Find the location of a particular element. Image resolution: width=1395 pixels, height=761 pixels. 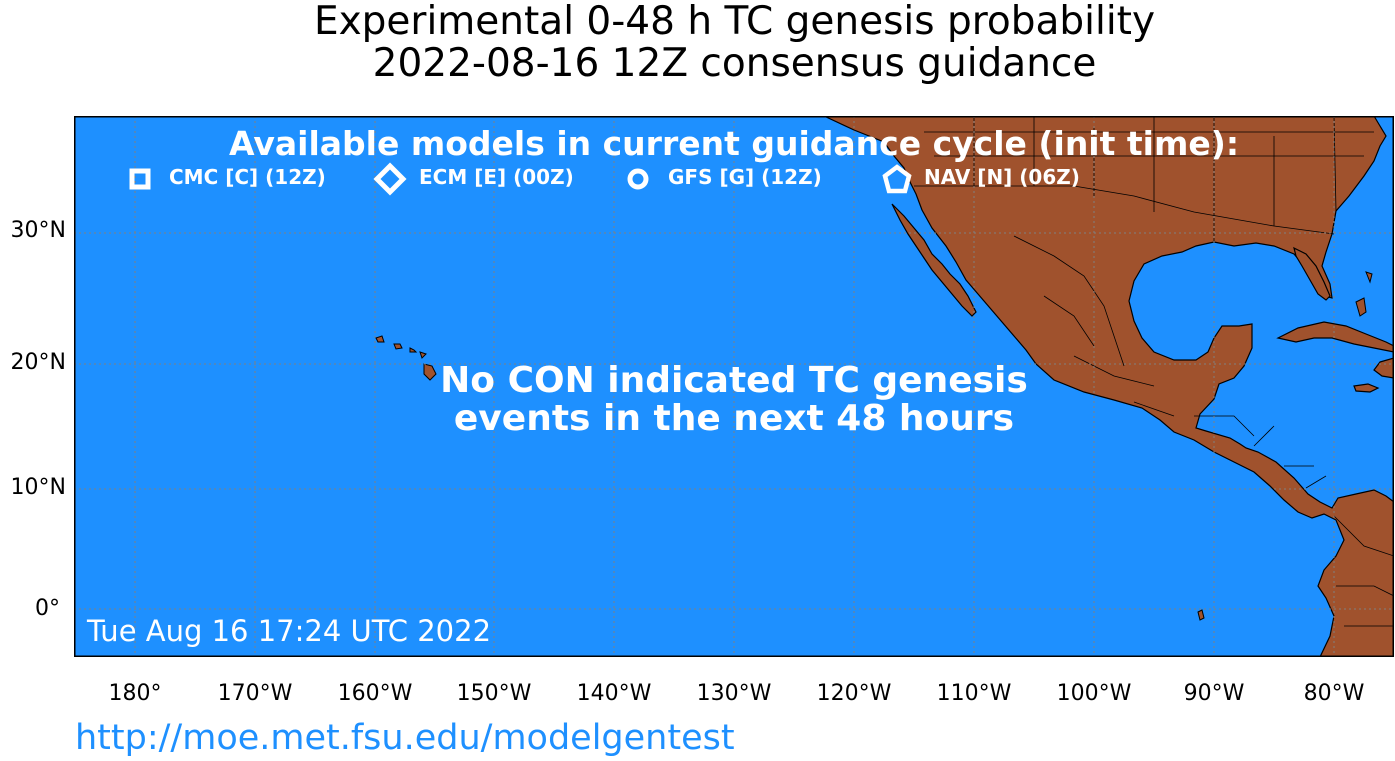

no-events-notice-line1: No CON indicated TC genesis is located at coordinates (734, 380).